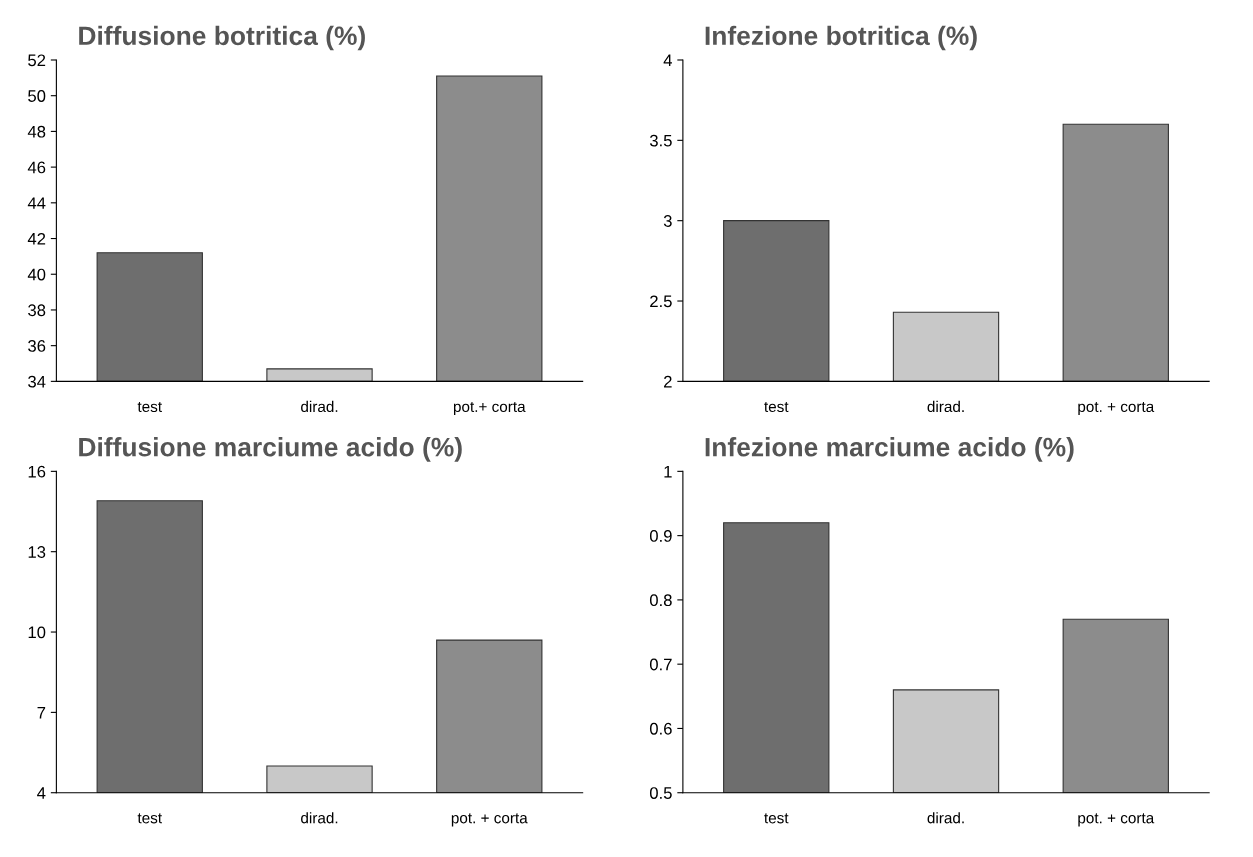  Describe the element at coordinates (37, 60) in the screenshot. I see `y-tick-label: 52` at that location.